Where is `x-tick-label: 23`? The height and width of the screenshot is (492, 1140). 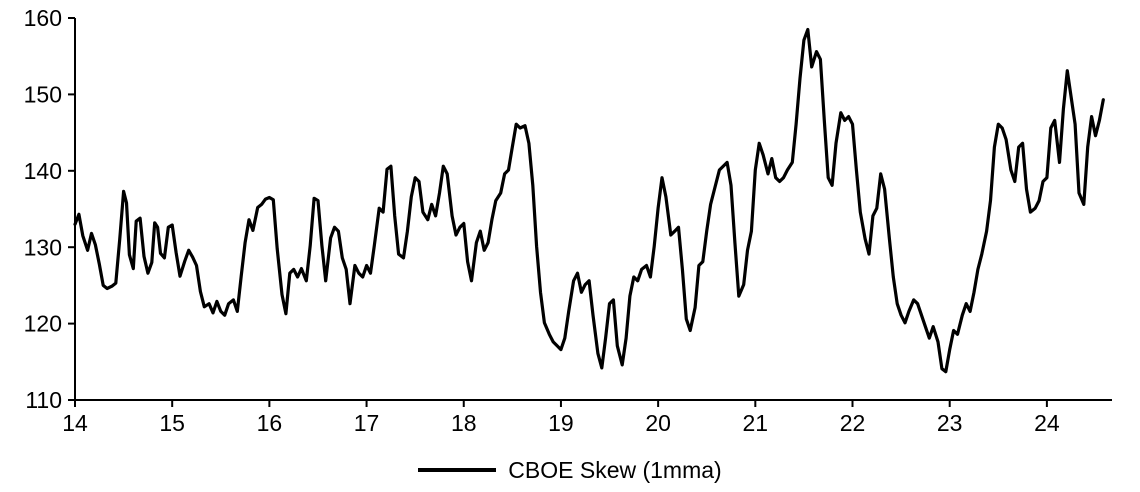 x-tick-label: 23 is located at coordinates (950, 423).